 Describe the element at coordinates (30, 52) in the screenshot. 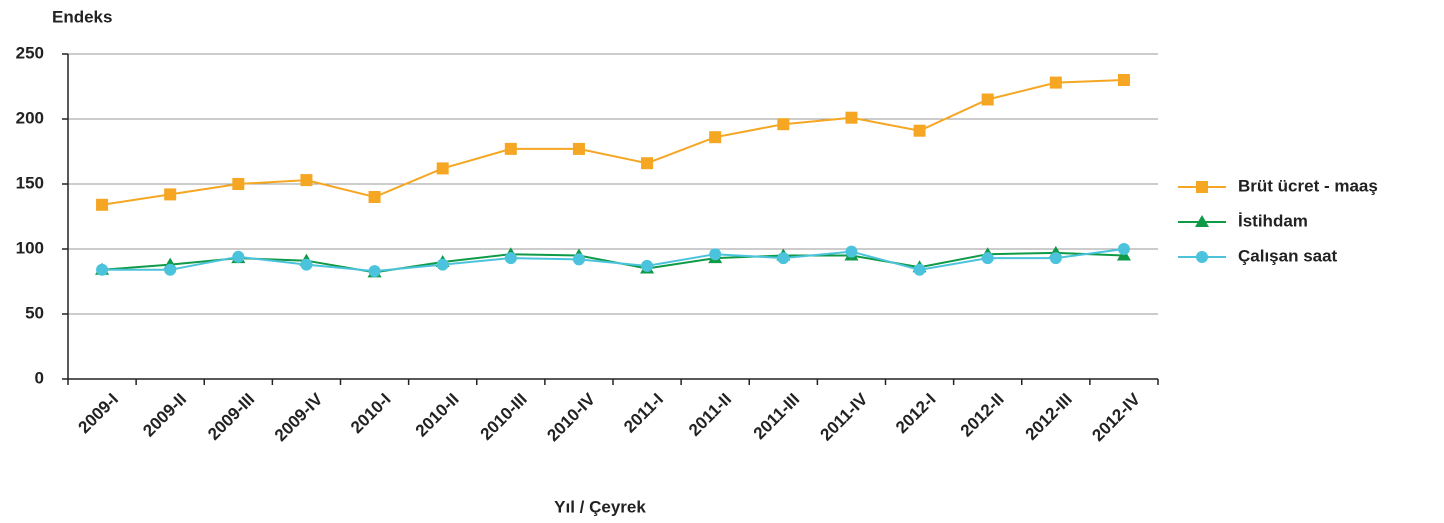

I see `y-tick-label: 250` at that location.